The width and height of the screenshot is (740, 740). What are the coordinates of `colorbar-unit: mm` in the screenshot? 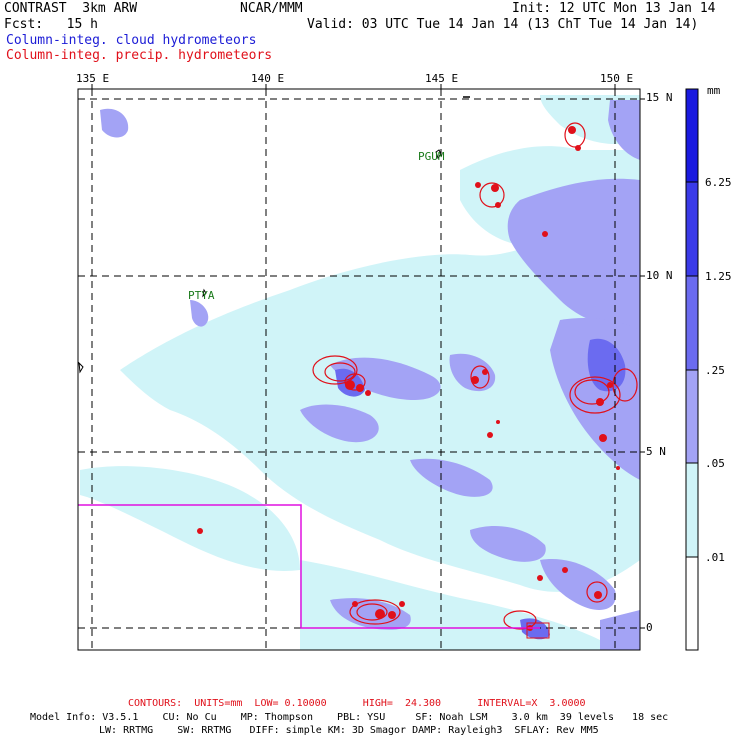 It's located at (714, 90).